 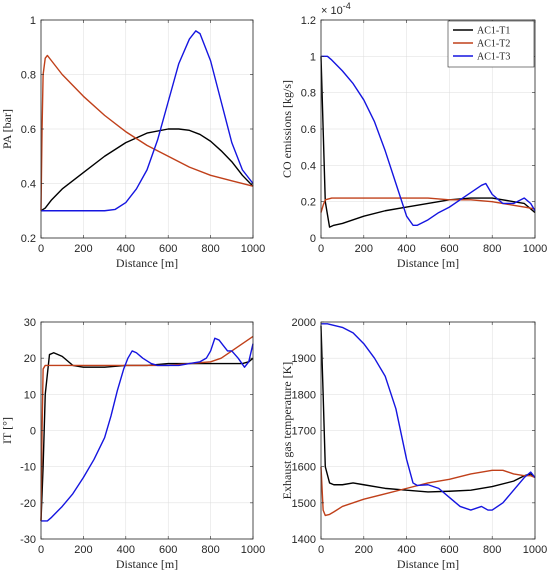 I want to click on legend-entry: AC1-T1, so click(x=493, y=31).